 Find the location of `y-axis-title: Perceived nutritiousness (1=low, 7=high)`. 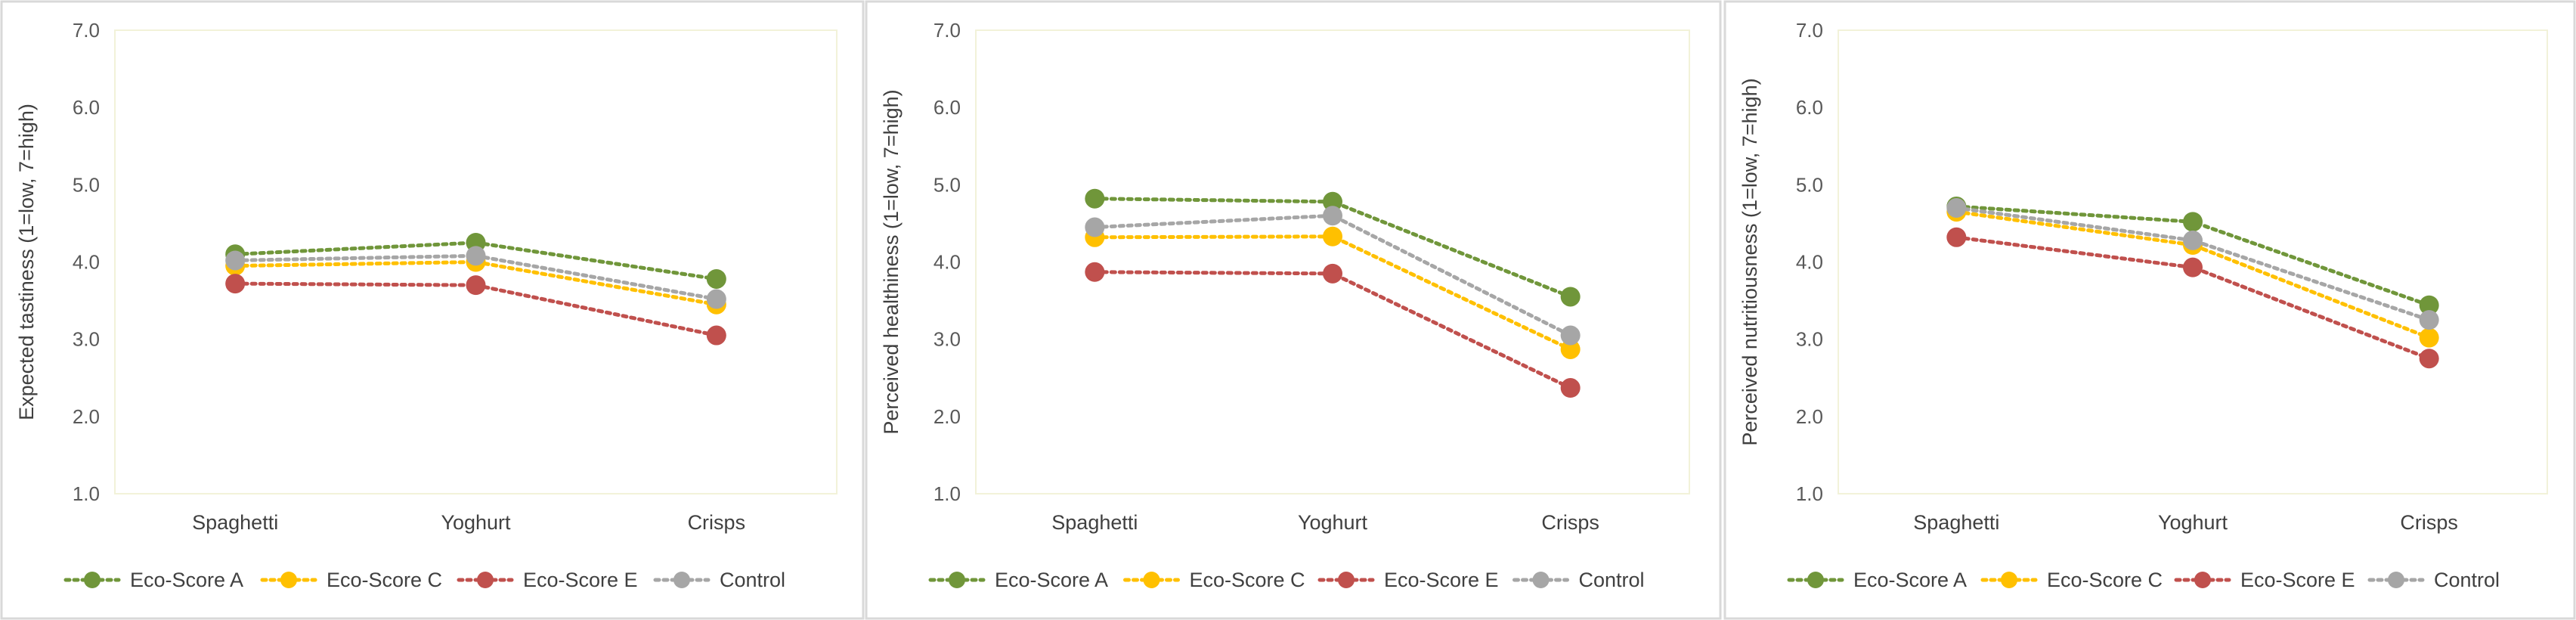

y-axis-title: Perceived nutritiousness (1=low, 7=high) is located at coordinates (1749, 261).